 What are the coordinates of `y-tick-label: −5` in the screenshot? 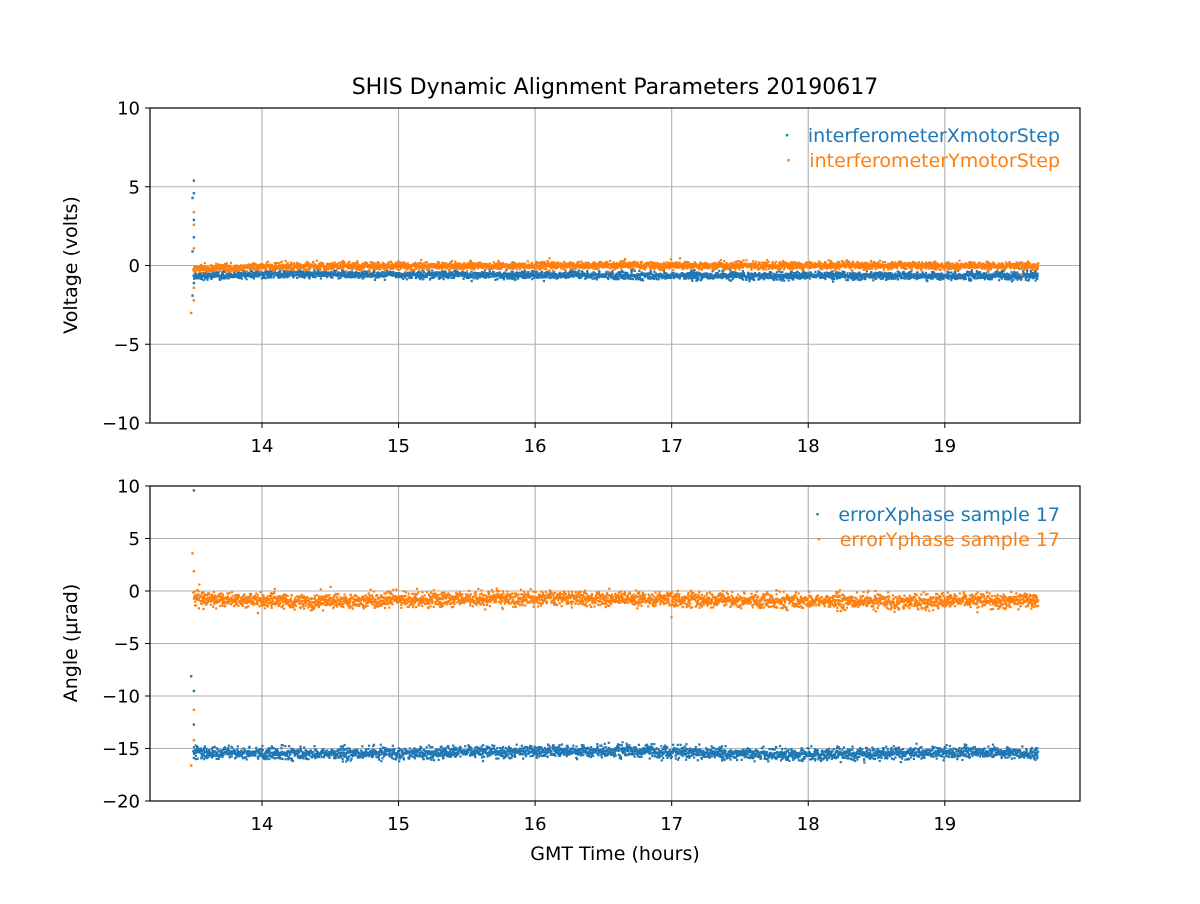 It's located at (126, 345).